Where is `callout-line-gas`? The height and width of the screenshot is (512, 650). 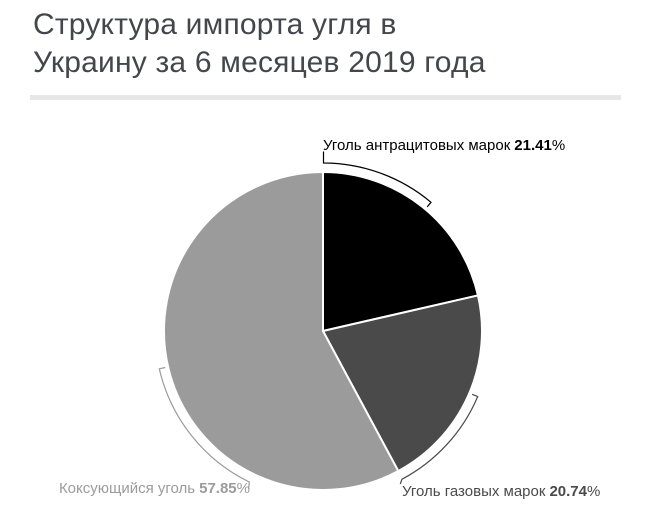 callout-line-gas is located at coordinates (439, 439).